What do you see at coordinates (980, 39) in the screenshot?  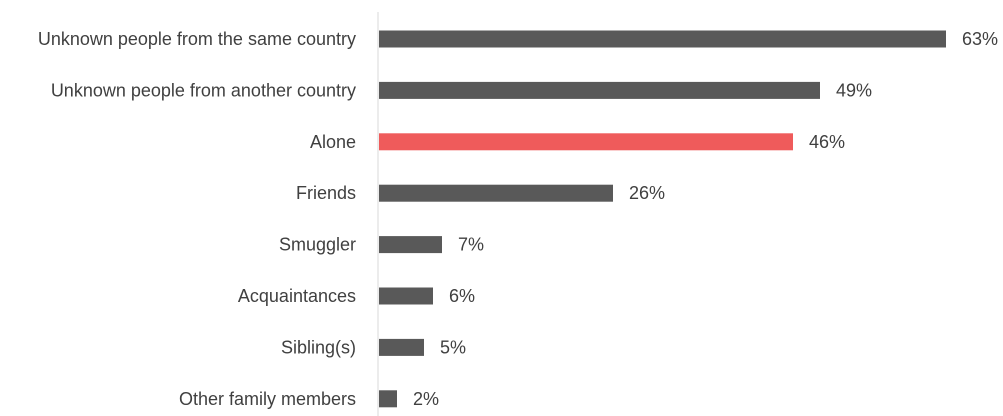 I see `value-label-1: 63%` at bounding box center [980, 39].